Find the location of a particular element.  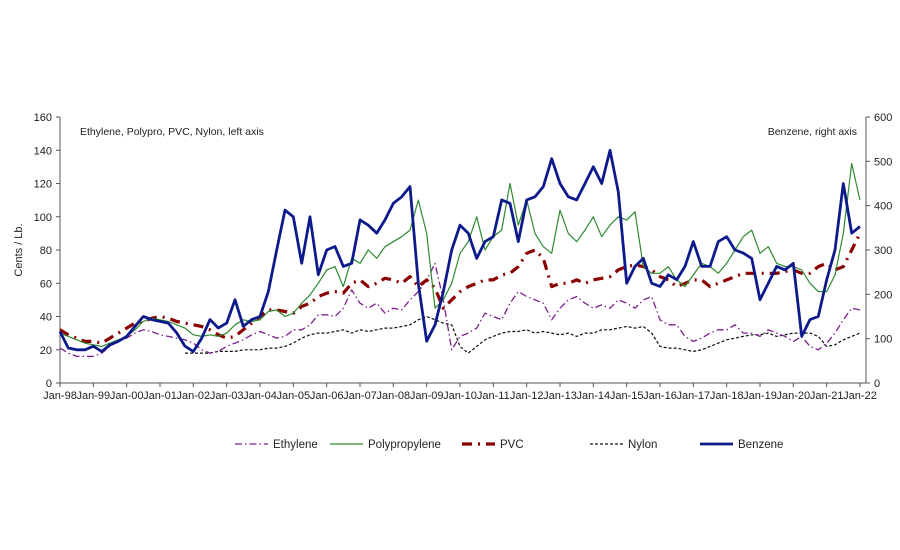

x-tick-label: Jan-10 is located at coordinates (460, 396).